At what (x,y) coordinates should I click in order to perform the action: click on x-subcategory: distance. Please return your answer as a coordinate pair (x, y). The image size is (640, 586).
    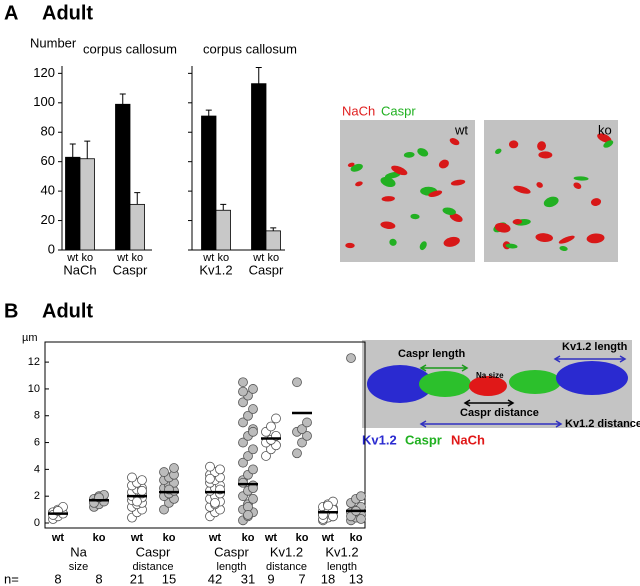
    Looking at the image, I should click on (153, 567).